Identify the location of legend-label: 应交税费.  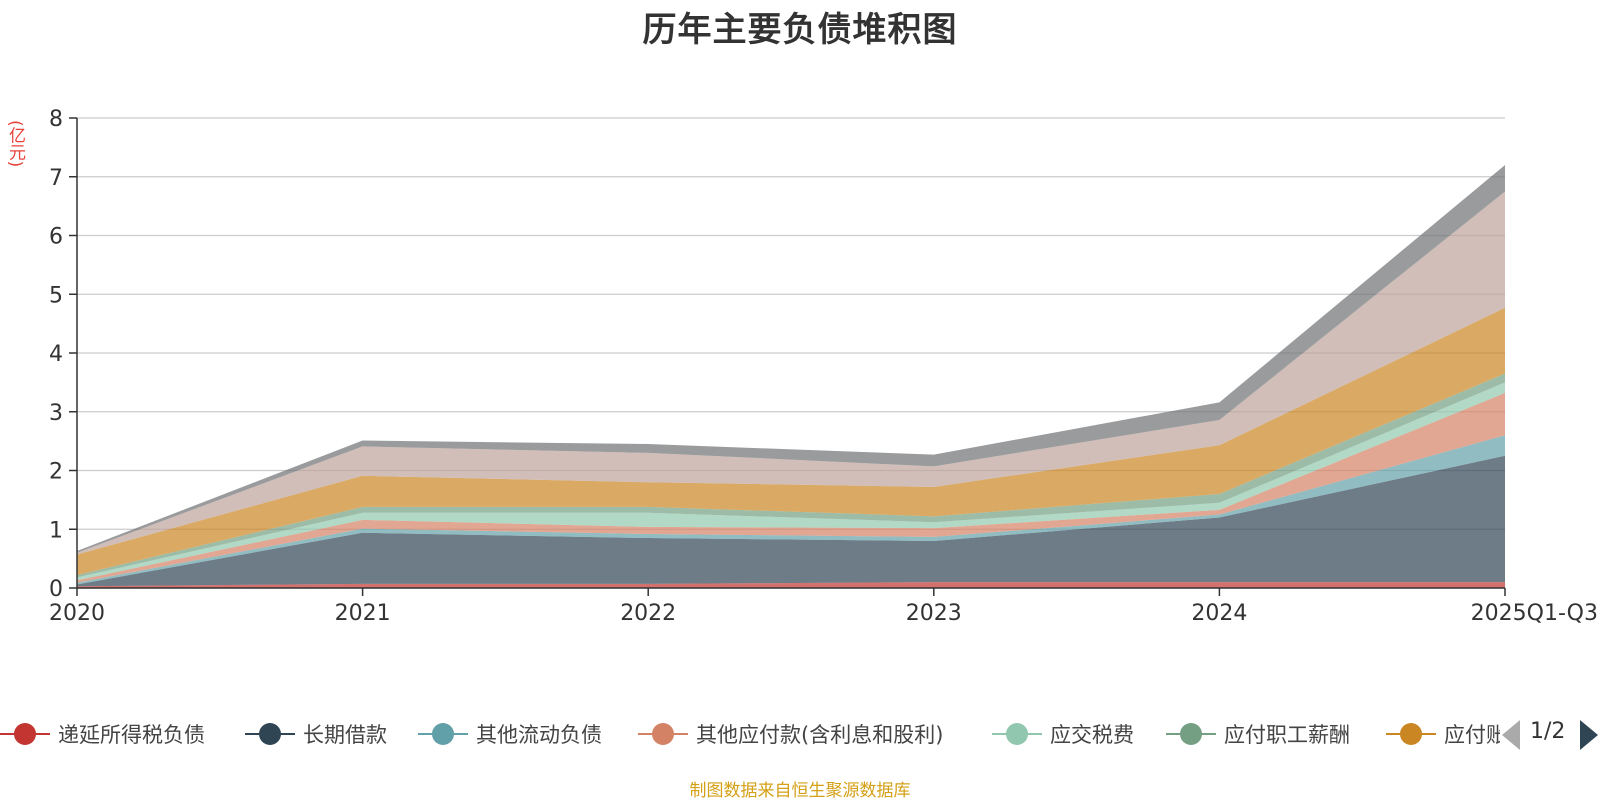
(1092, 735).